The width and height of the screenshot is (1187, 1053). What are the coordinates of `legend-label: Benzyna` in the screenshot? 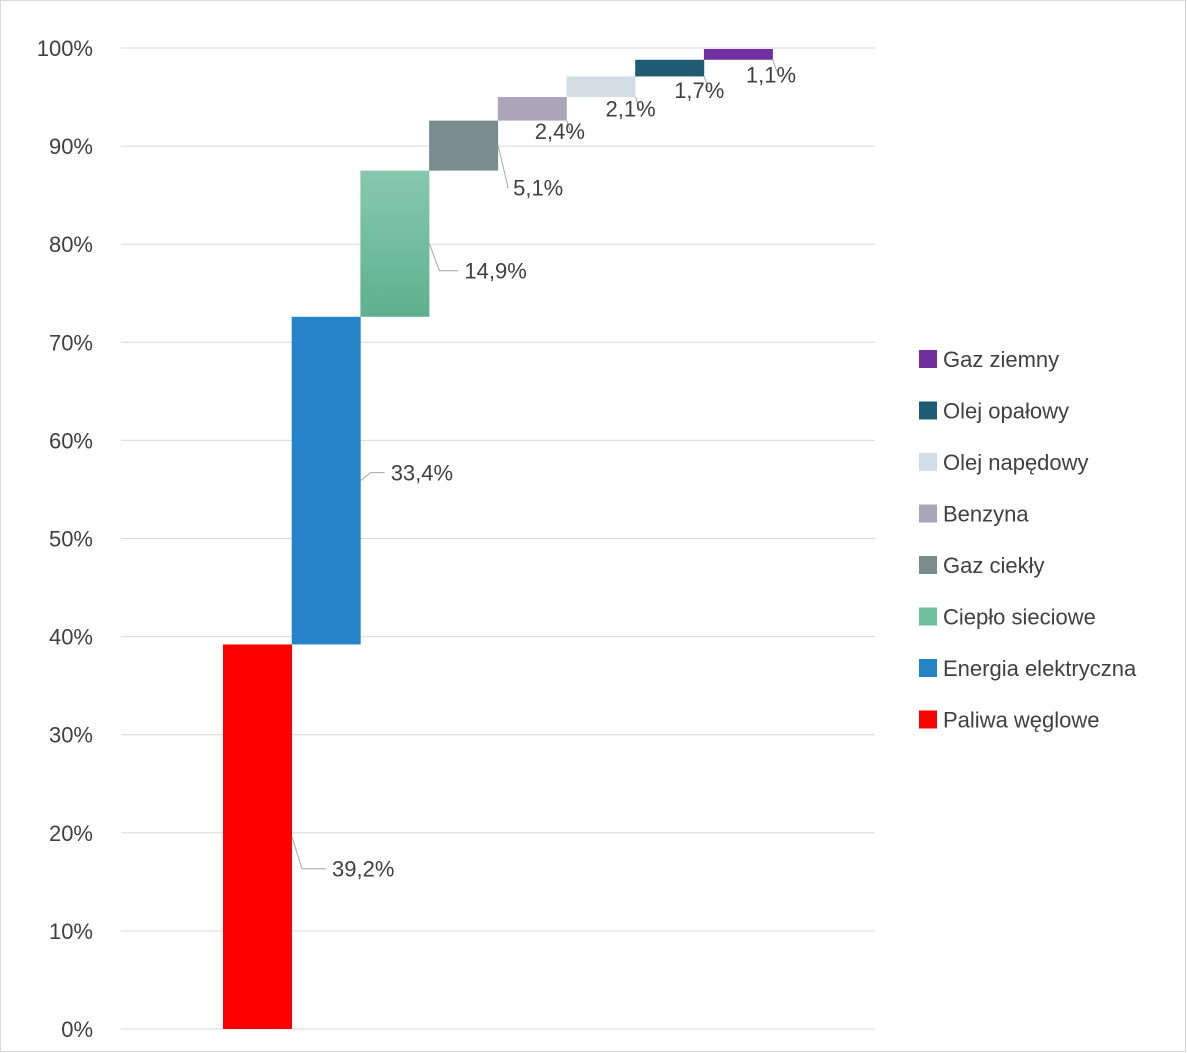 It's located at (986, 514).